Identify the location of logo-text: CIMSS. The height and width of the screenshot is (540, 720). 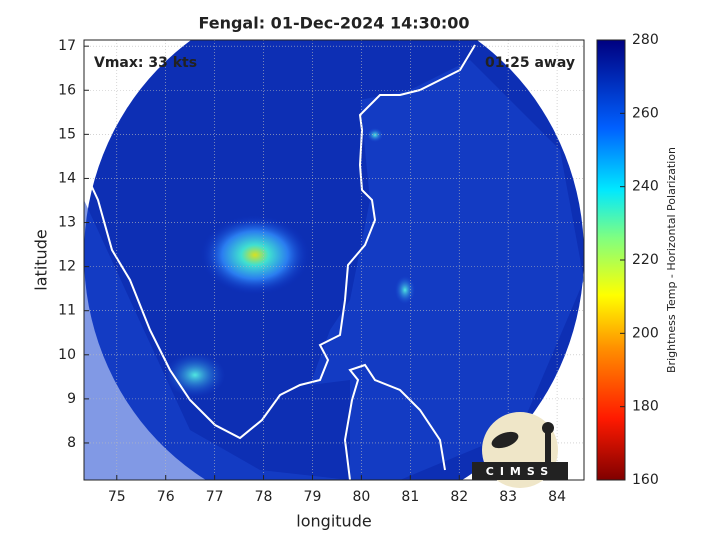
(520, 471).